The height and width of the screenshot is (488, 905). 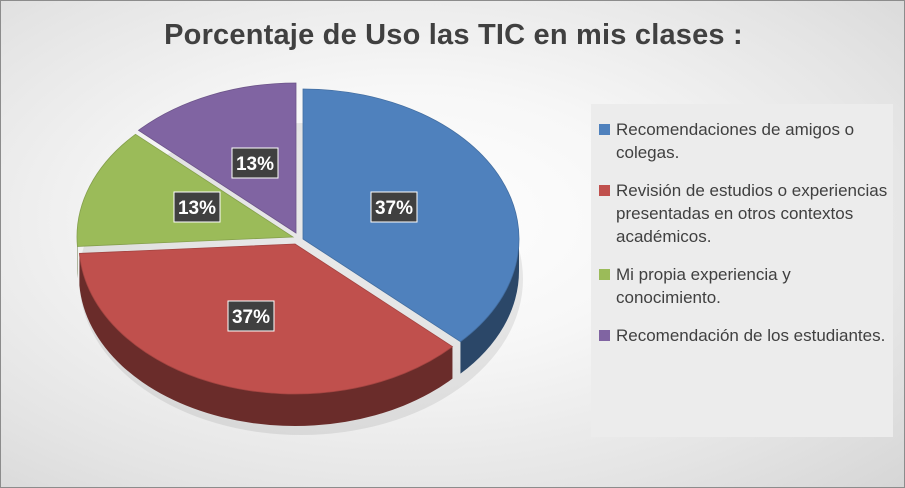 I want to click on legend-item: Mi propia experiencia y conocimiento., so click(x=746, y=286).